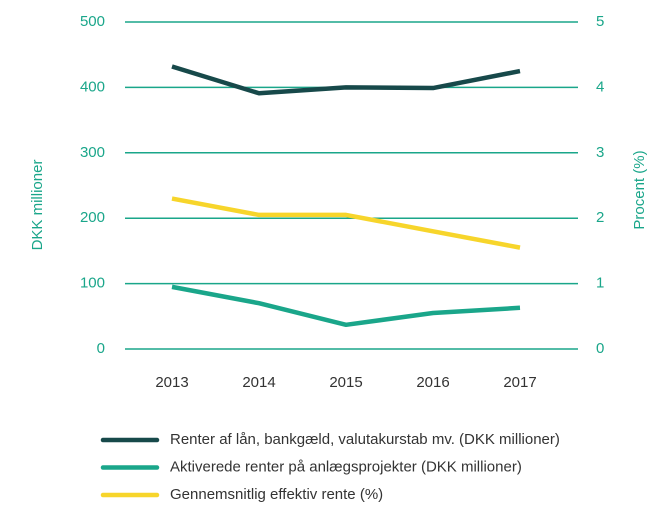 The height and width of the screenshot is (513, 669). What do you see at coordinates (432, 382) in the screenshot?
I see `x-tick-label: 2016` at bounding box center [432, 382].